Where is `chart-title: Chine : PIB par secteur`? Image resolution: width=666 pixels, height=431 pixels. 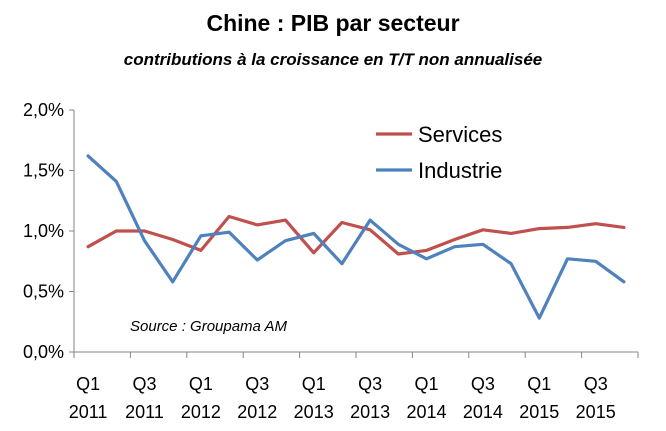 chart-title: Chine : PIB par secteur is located at coordinates (333, 23).